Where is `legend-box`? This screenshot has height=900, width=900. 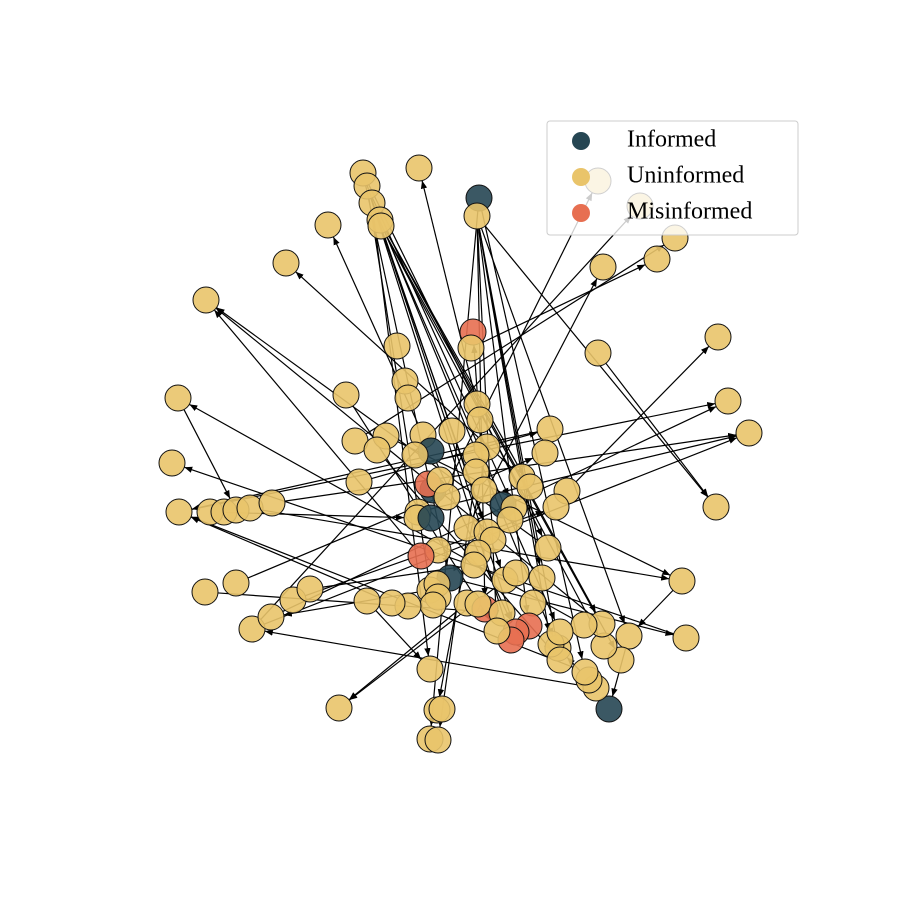
legend-box is located at coordinates (672, 178).